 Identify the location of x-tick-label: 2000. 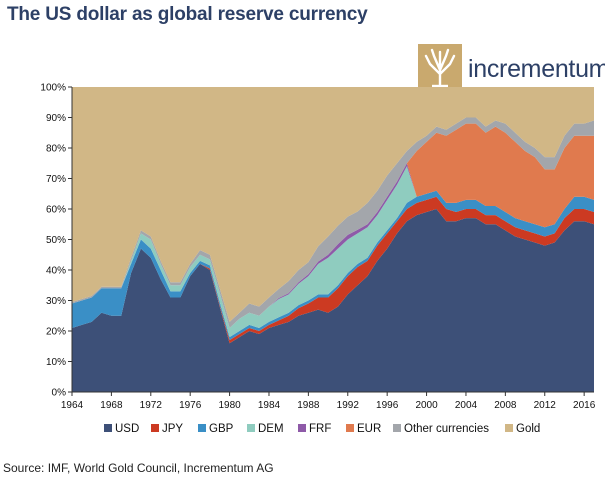
(426, 405).